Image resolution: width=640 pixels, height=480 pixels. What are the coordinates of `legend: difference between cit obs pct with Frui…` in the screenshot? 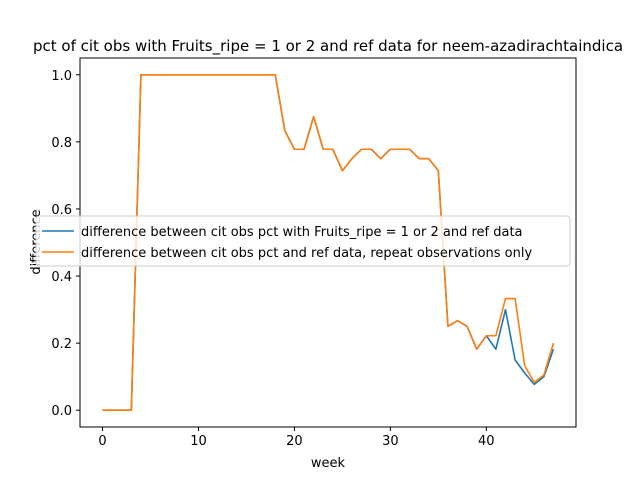 It's located at (303, 241).